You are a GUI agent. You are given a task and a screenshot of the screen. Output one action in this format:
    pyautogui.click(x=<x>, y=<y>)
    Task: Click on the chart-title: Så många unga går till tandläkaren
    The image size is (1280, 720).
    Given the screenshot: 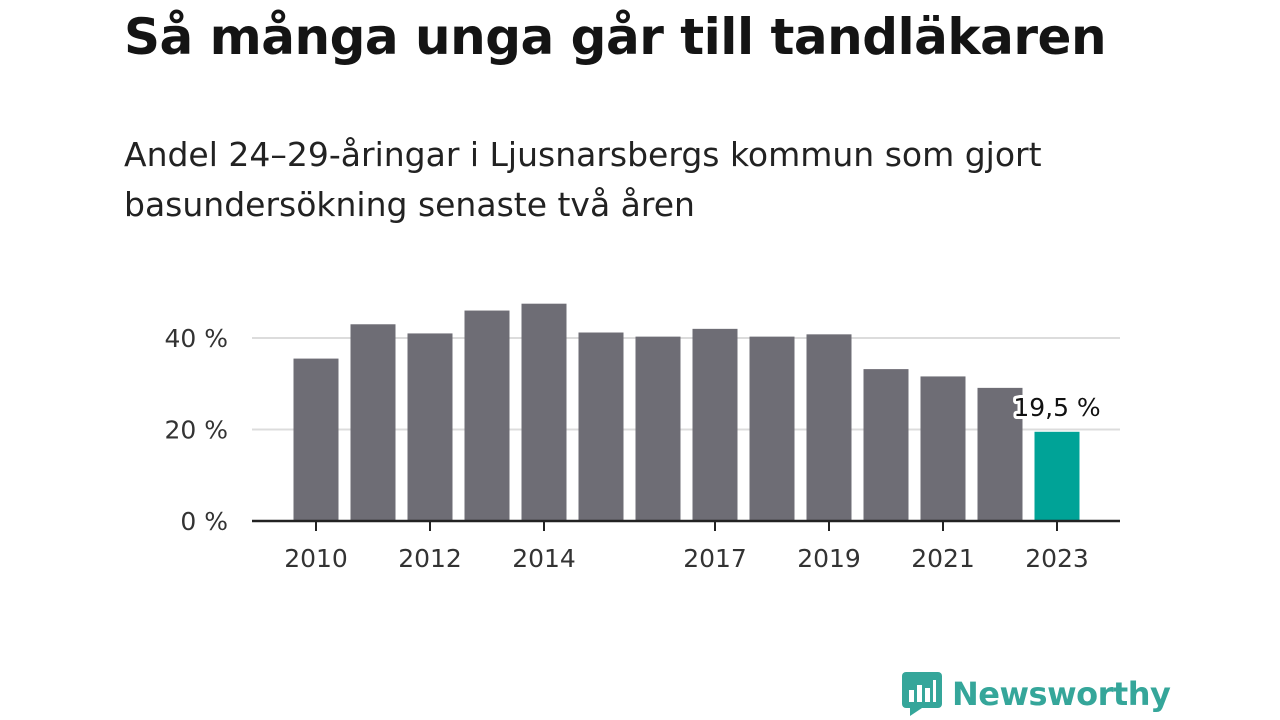 What is the action you would take?
    pyautogui.click(x=615, y=37)
    